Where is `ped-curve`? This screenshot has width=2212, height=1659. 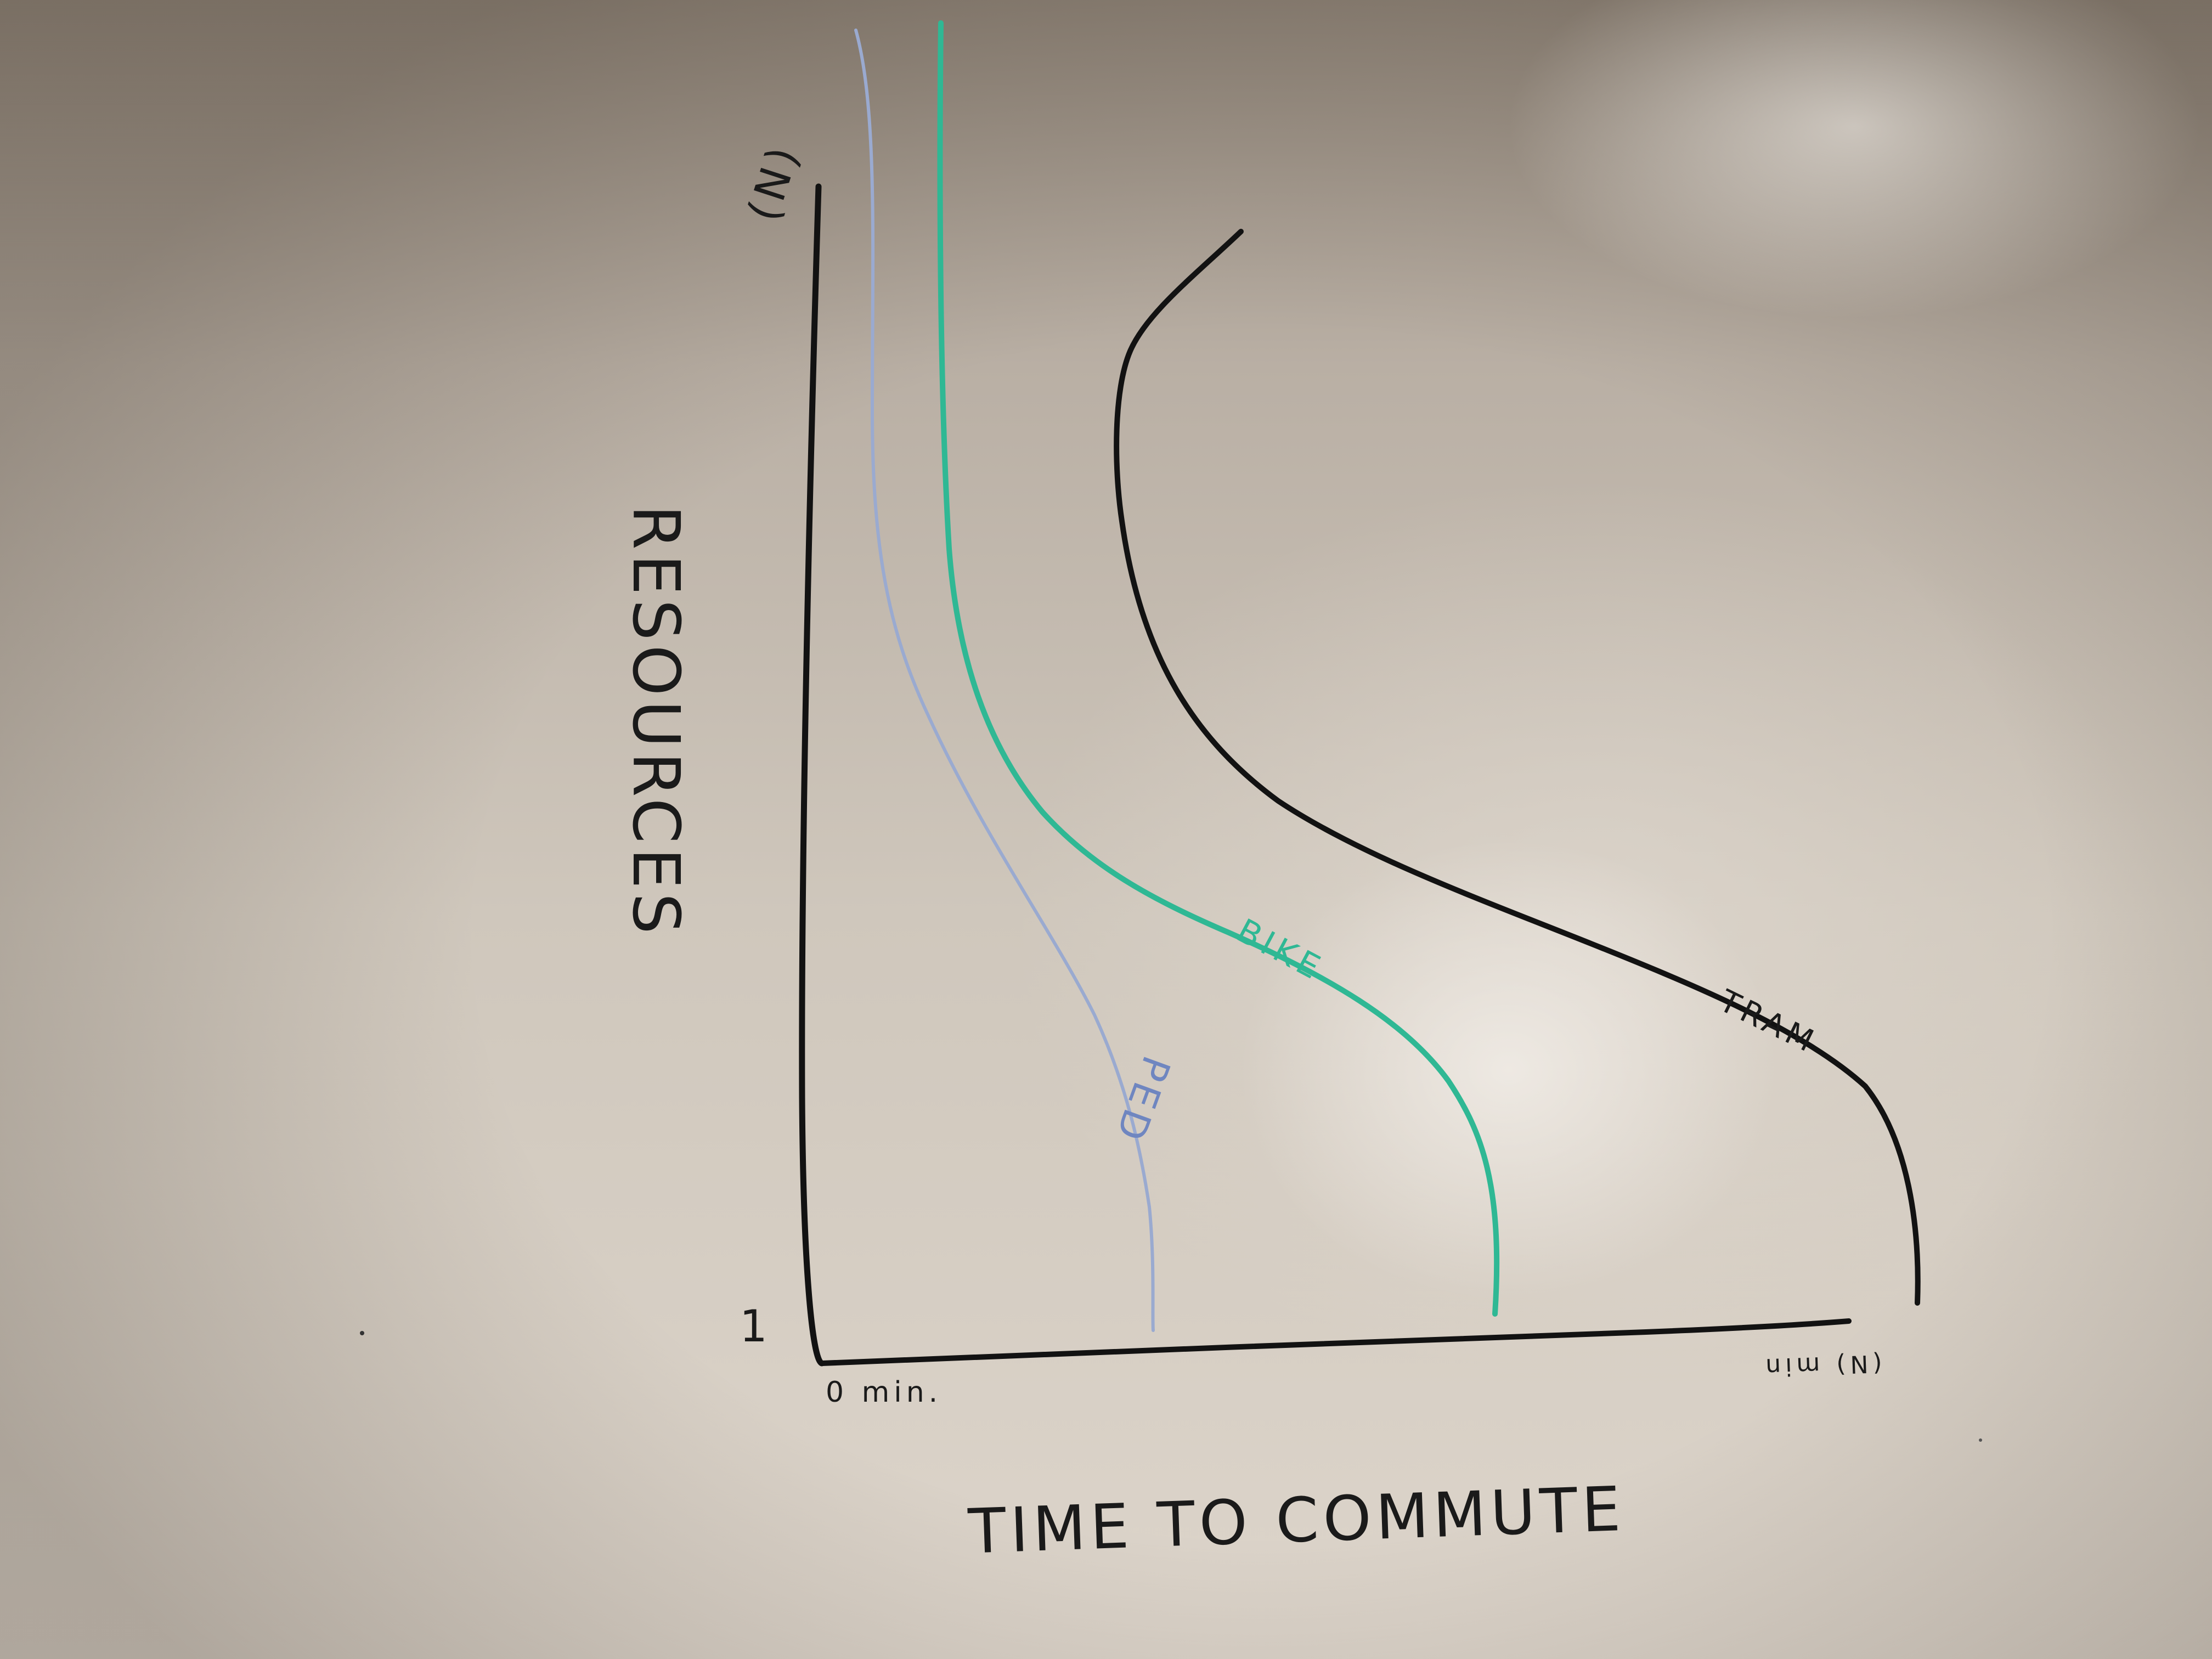 ped-curve is located at coordinates (1005, 680).